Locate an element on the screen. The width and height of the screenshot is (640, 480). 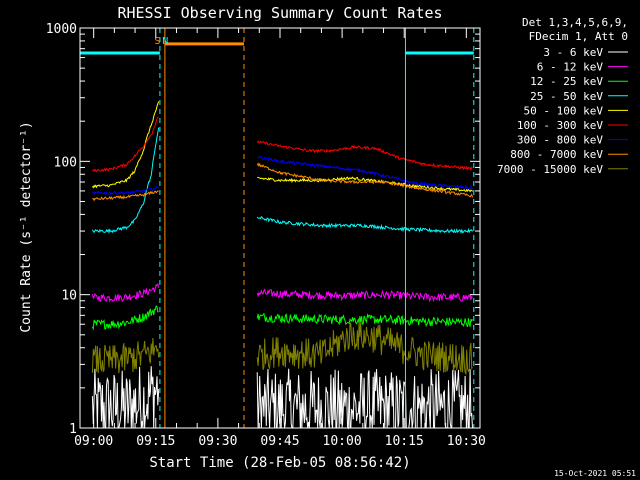
legend-label-7: 800 - 7000 keV is located at coordinates (556, 154).